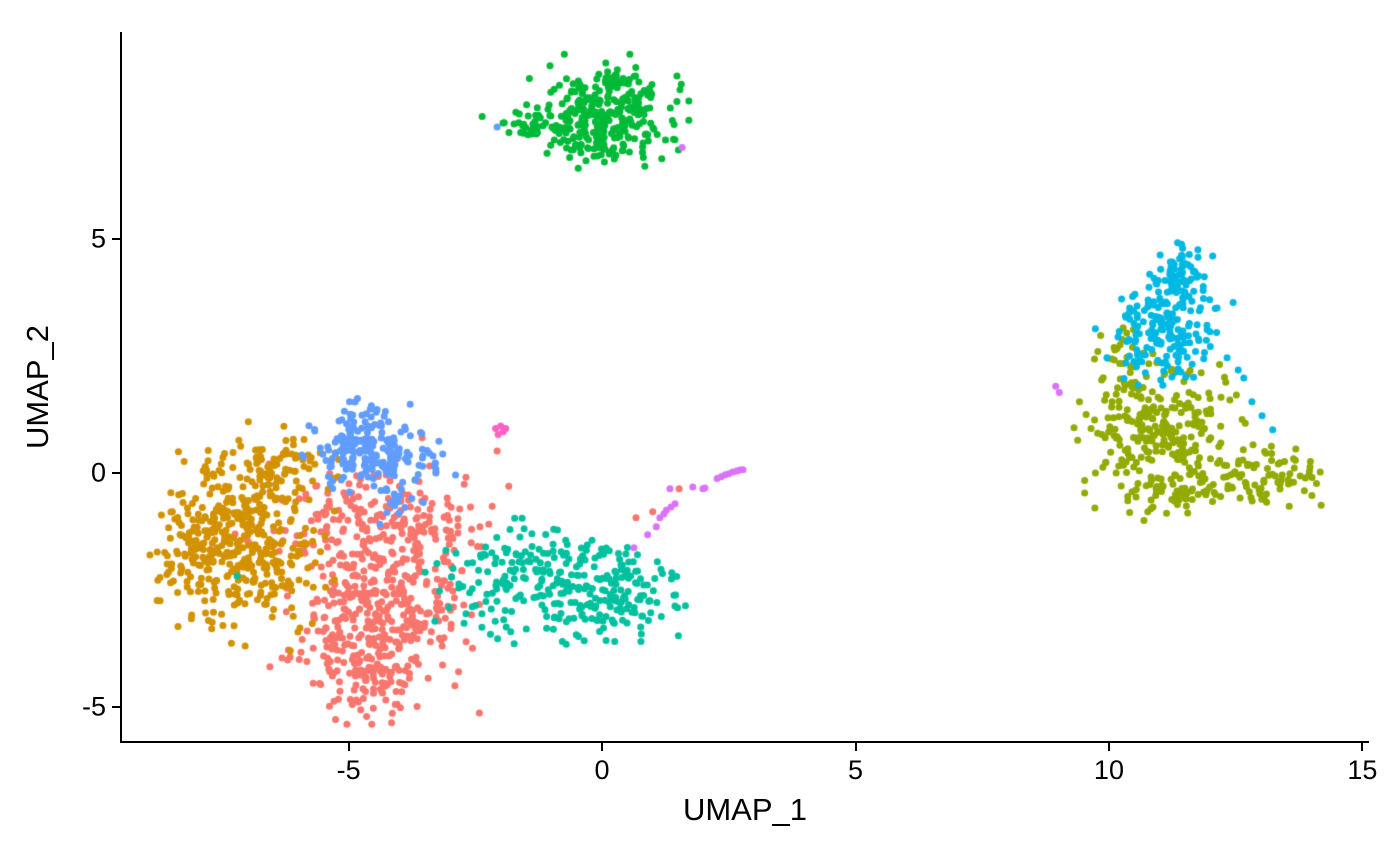 This screenshot has width=1400, height=865. Describe the element at coordinates (745, 809) in the screenshot. I see `x-axis-title: UMAP_1` at that location.